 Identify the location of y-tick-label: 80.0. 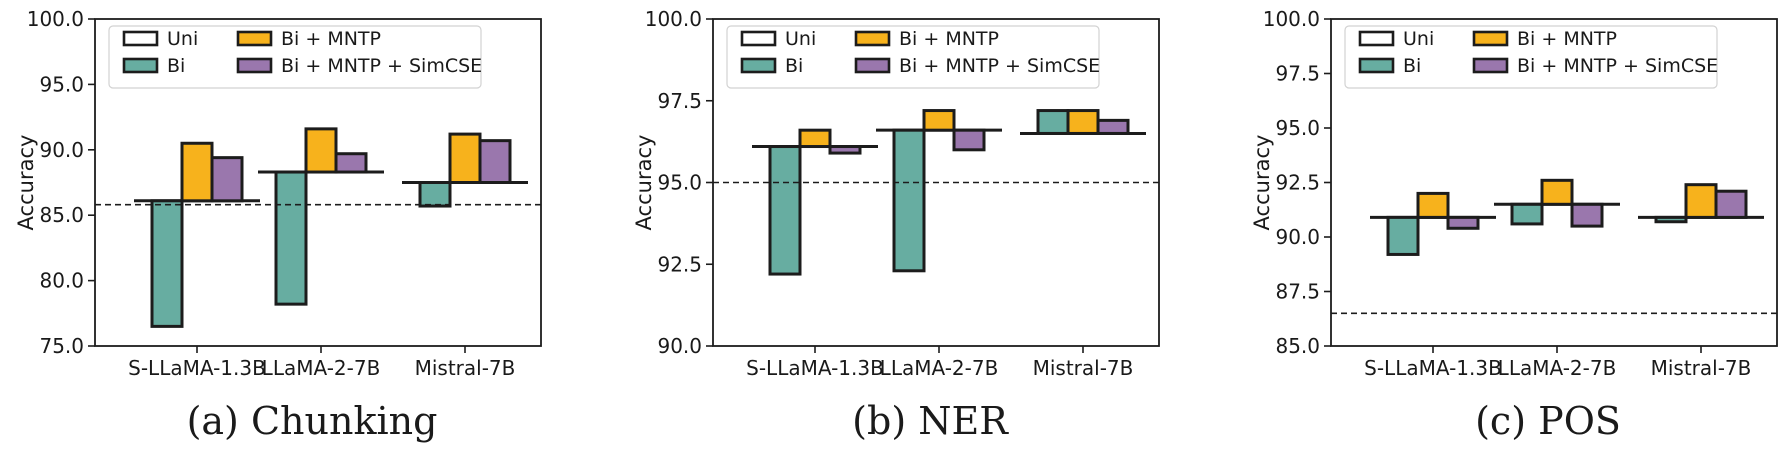
(61, 281).